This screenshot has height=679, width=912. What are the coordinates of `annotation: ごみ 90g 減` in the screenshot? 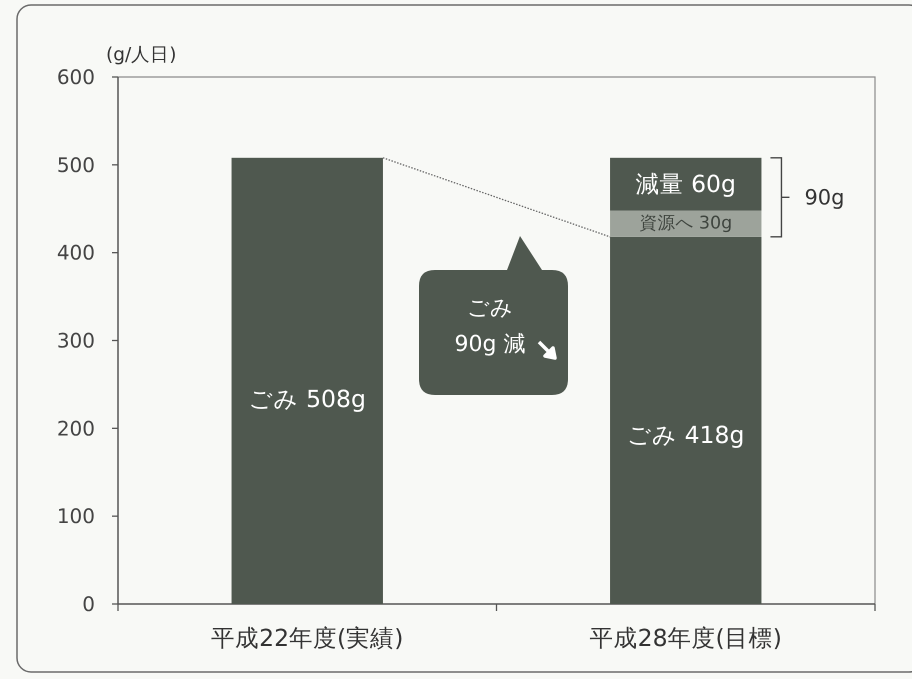 It's located at (490, 326).